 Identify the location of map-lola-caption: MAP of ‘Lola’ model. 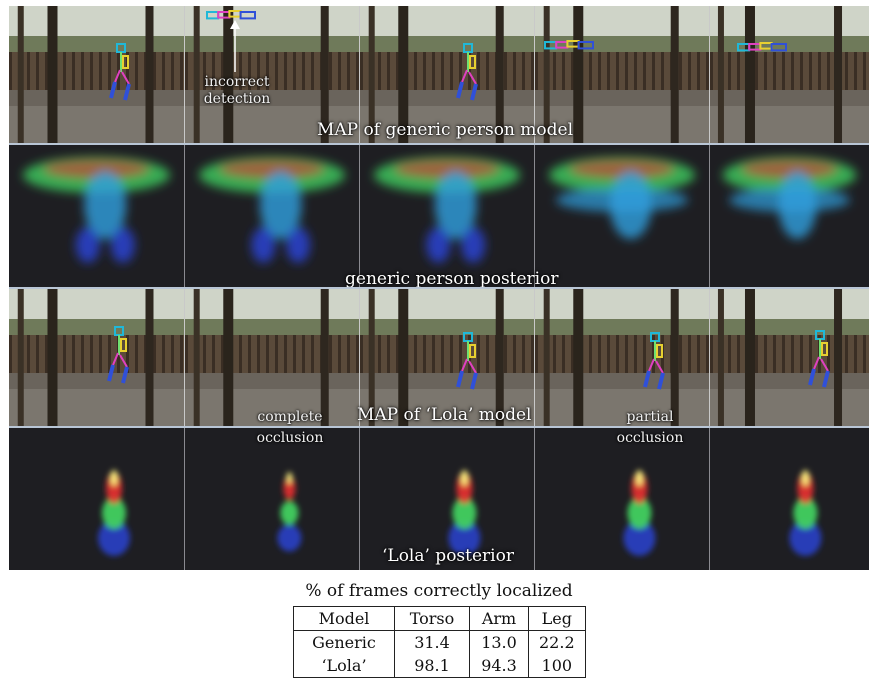
(444, 415).